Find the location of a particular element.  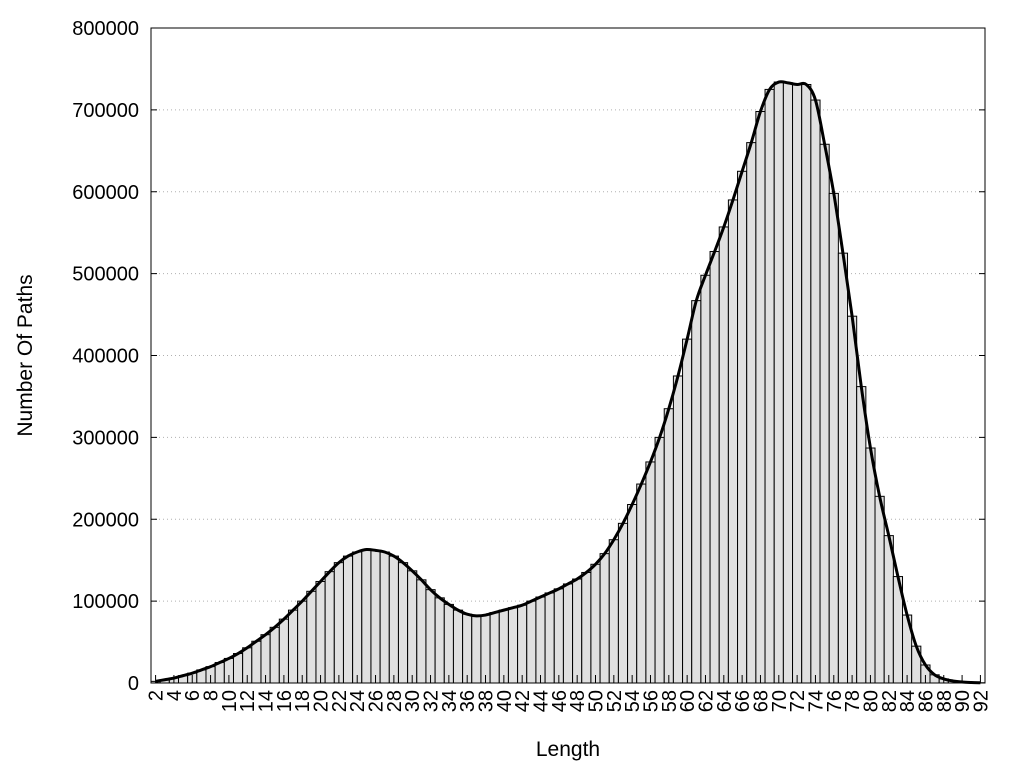

y-tick-label: 600000 is located at coordinates (105, 193).